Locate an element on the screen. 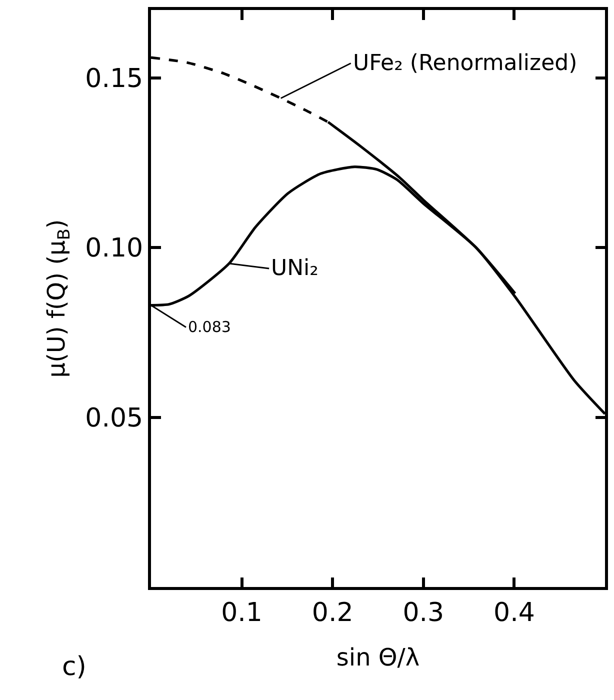 The height and width of the screenshot is (700, 614). x-tick-label: 0.3 is located at coordinates (423, 613).